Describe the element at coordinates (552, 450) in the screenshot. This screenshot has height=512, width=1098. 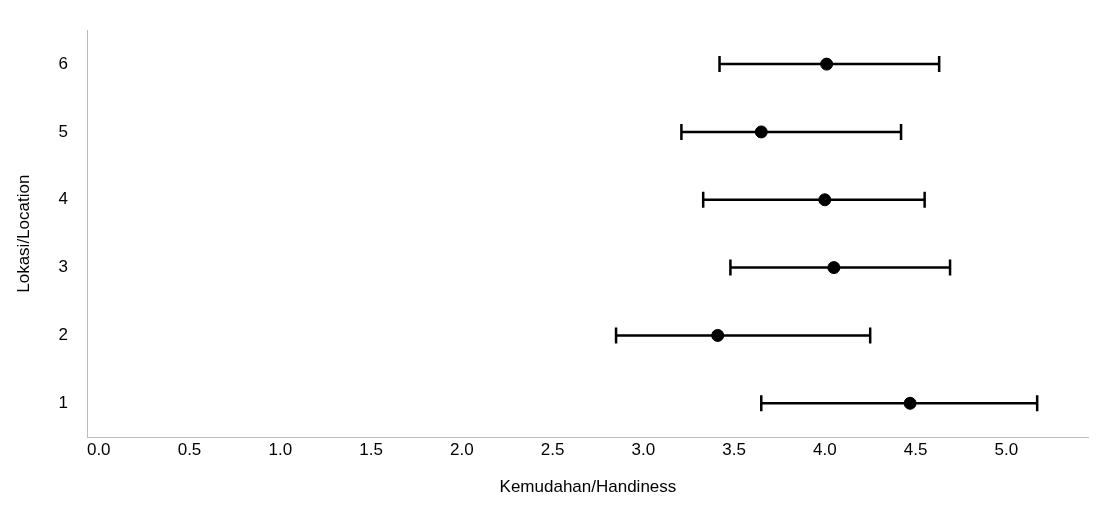
I see `x-tick-label: 2.5` at that location.